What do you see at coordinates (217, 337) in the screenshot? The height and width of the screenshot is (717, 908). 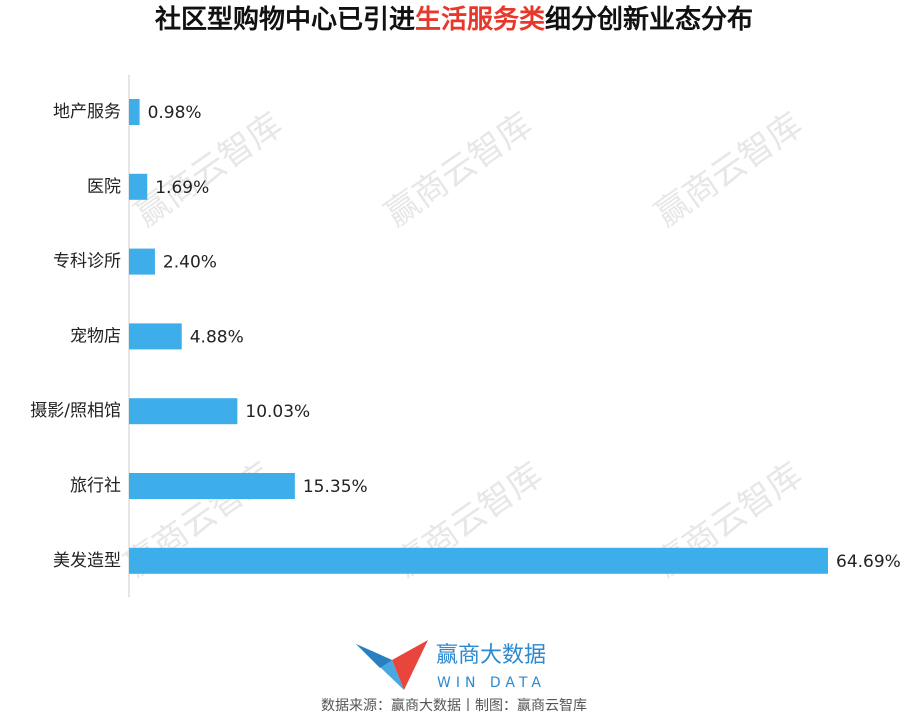 I see `value-label: 4.88%` at bounding box center [217, 337].